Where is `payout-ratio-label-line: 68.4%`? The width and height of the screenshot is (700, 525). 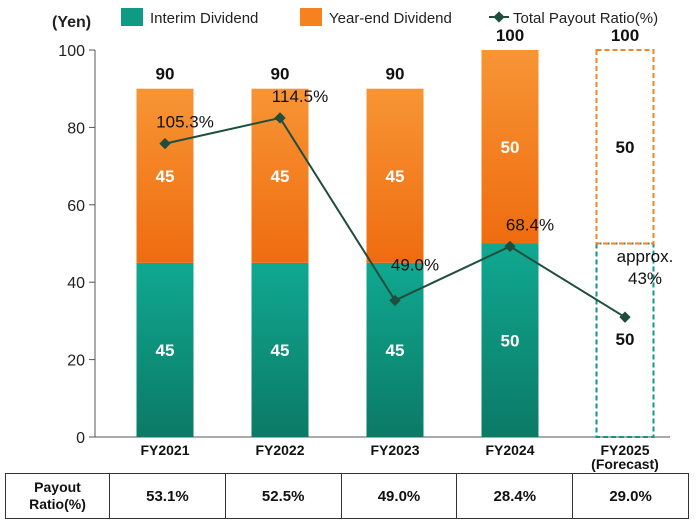 payout-ratio-label-line: 68.4% is located at coordinates (530, 224).